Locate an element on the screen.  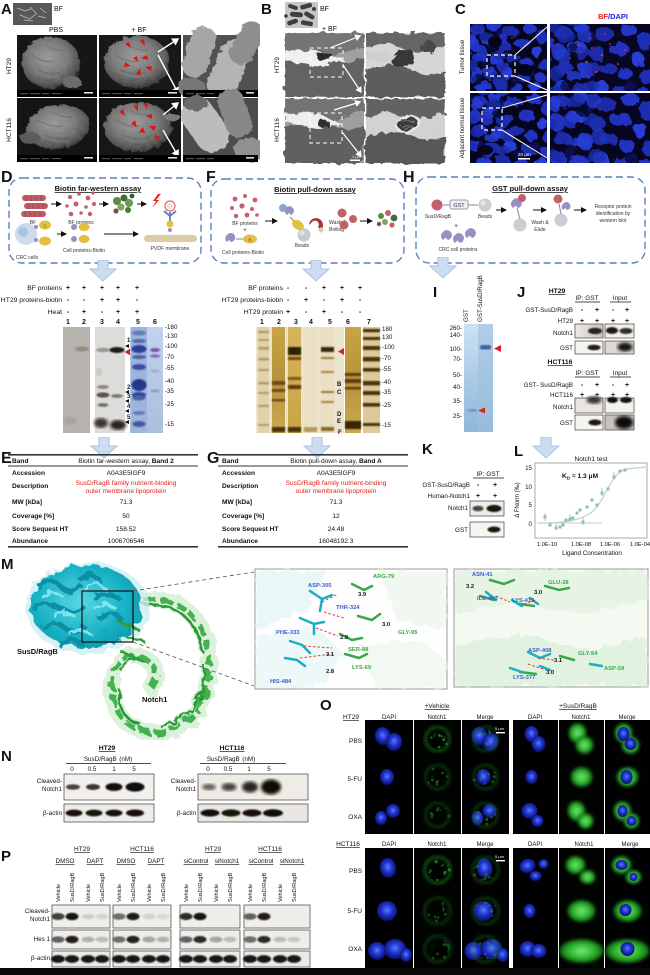
svg-text: DAPI is located at coordinates (535, 845).